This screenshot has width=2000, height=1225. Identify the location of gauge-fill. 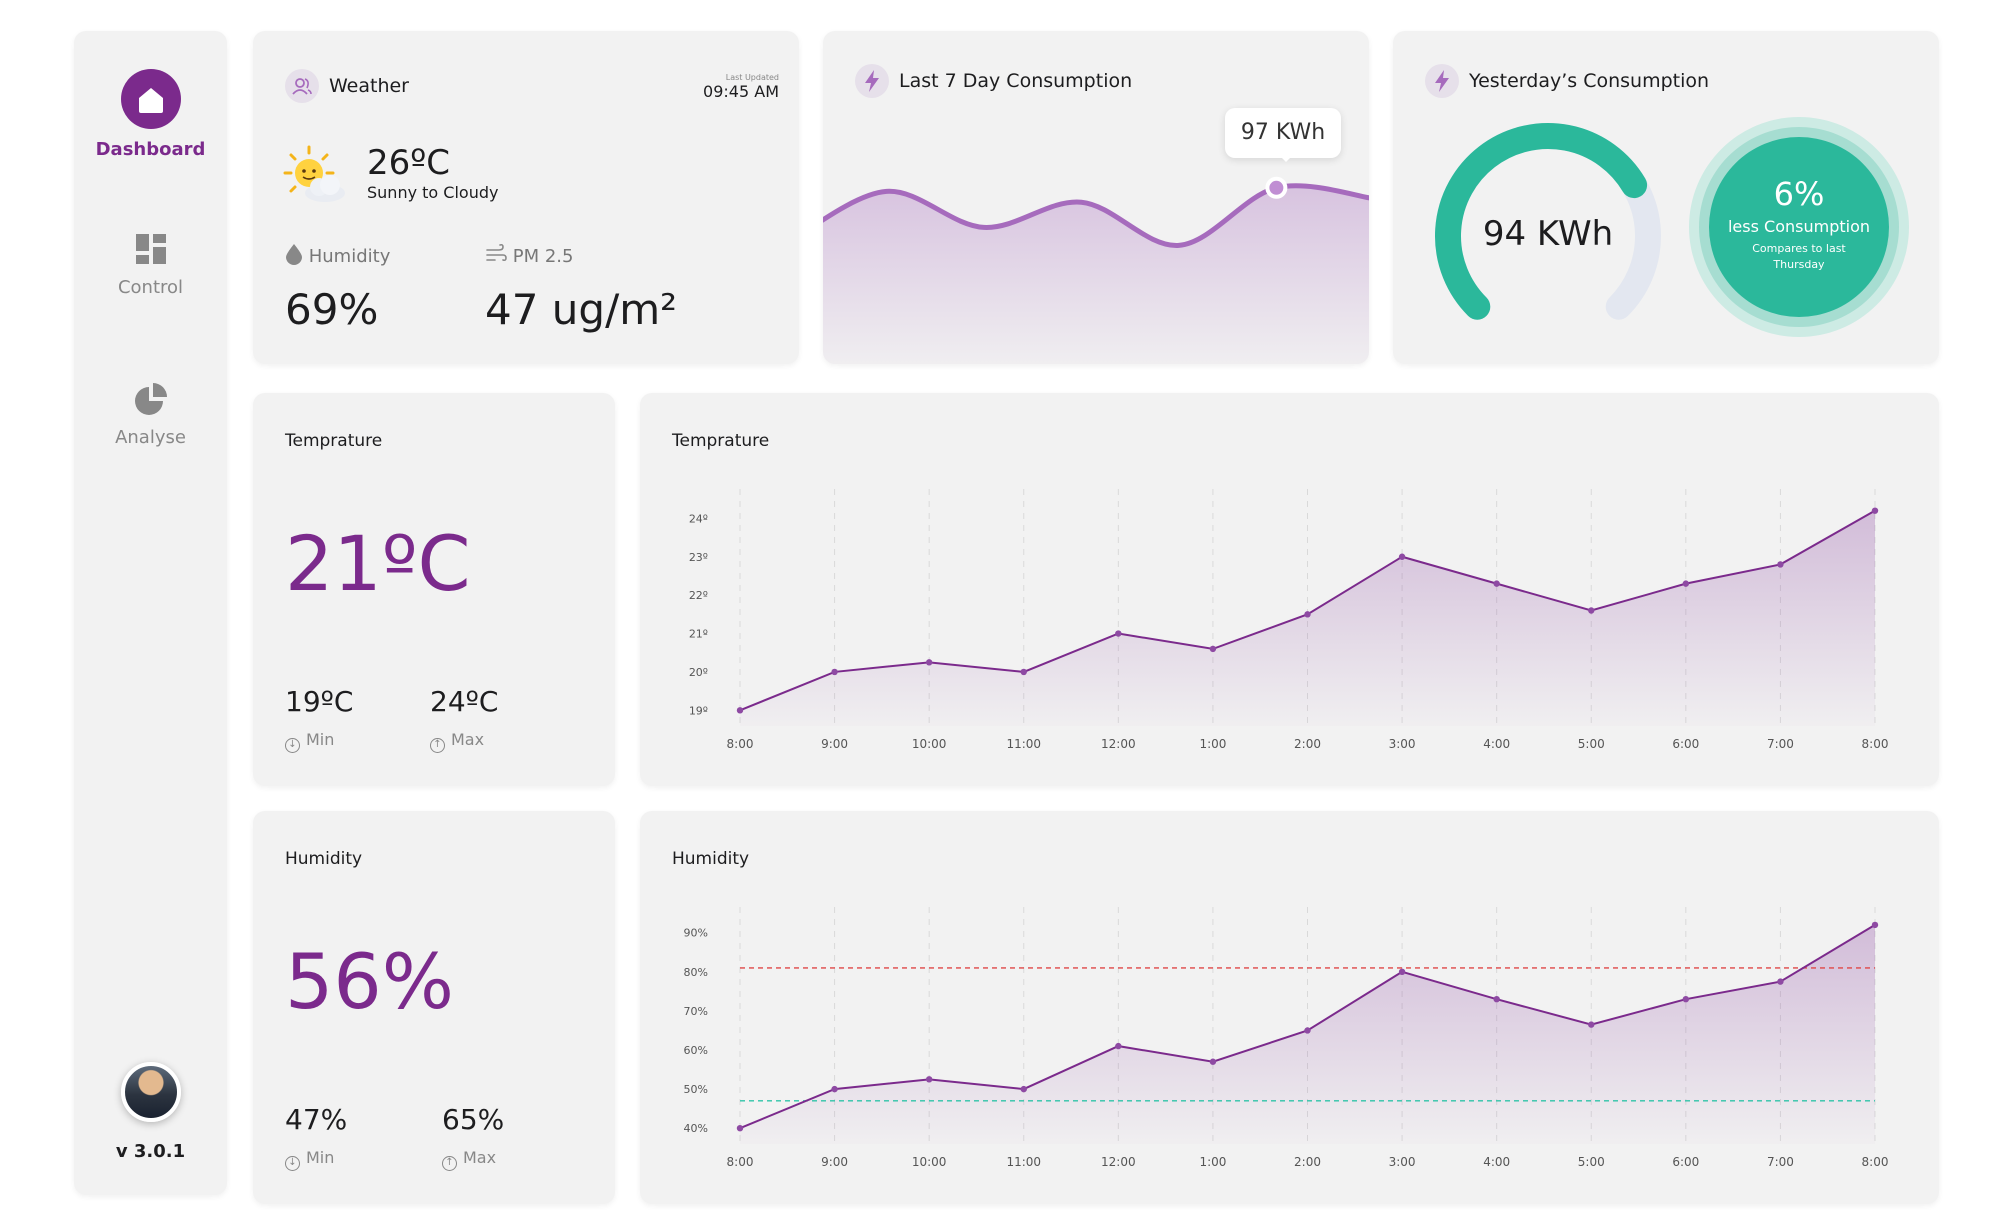
(1541, 221).